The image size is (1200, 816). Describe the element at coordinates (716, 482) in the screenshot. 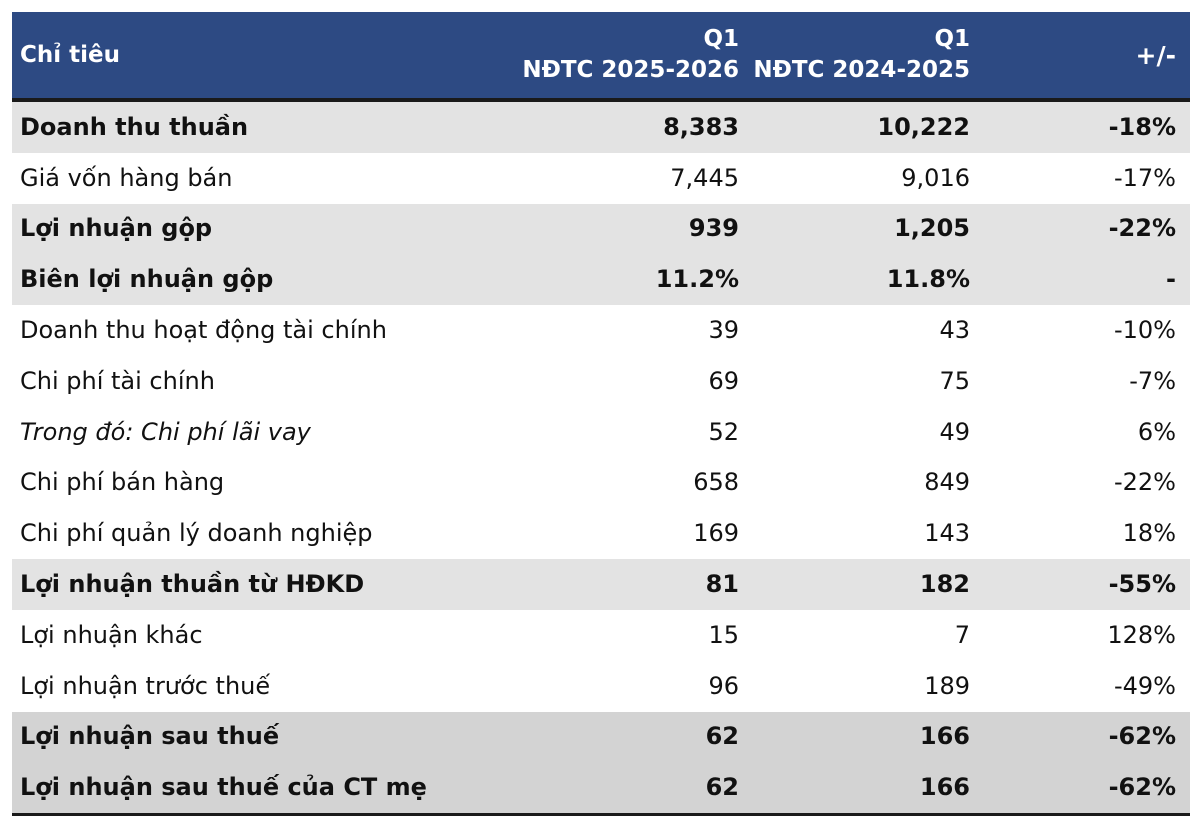

I see `row-value-current: 658` at that location.